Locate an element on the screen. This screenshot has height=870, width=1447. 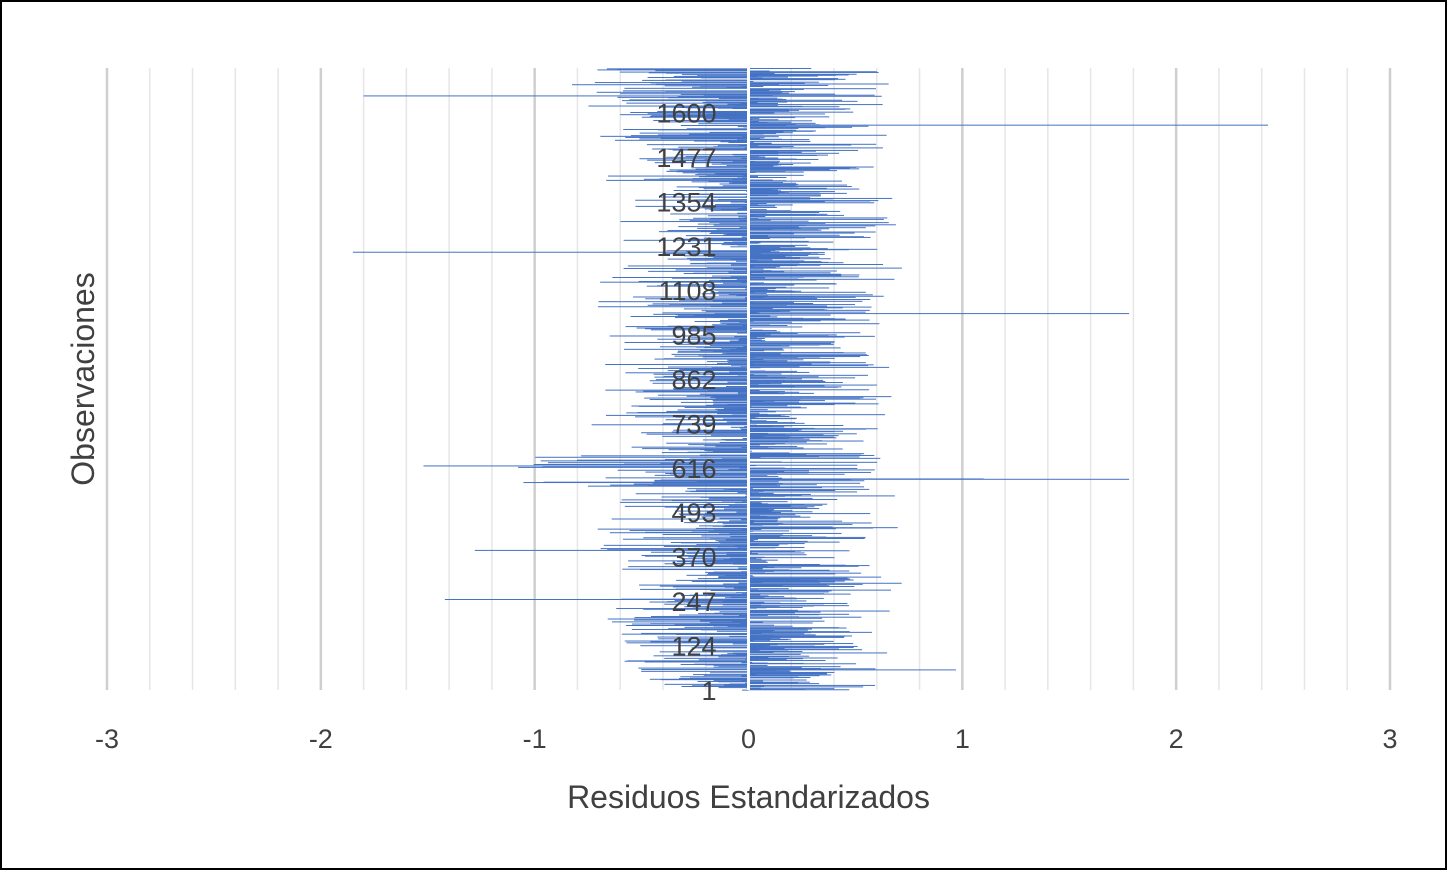
category-tick-label: 1108 is located at coordinates (687, 291).